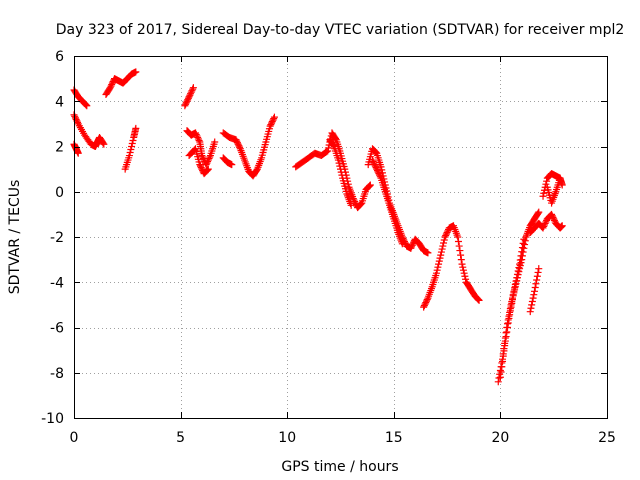 This screenshot has width=640, height=480. I want to click on y-tick-label: -2, so click(57, 238).